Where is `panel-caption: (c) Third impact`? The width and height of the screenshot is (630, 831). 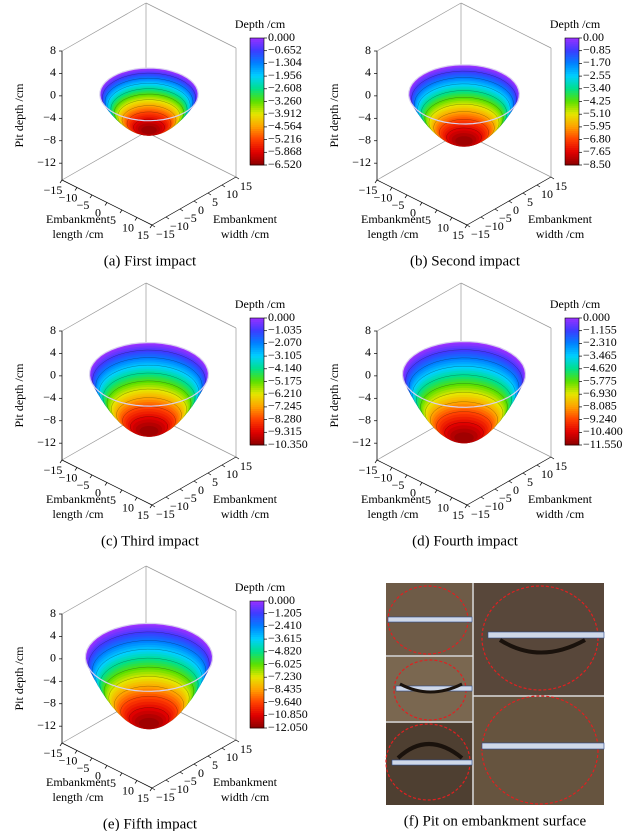 panel-caption: (c) Third impact is located at coordinates (150, 541).